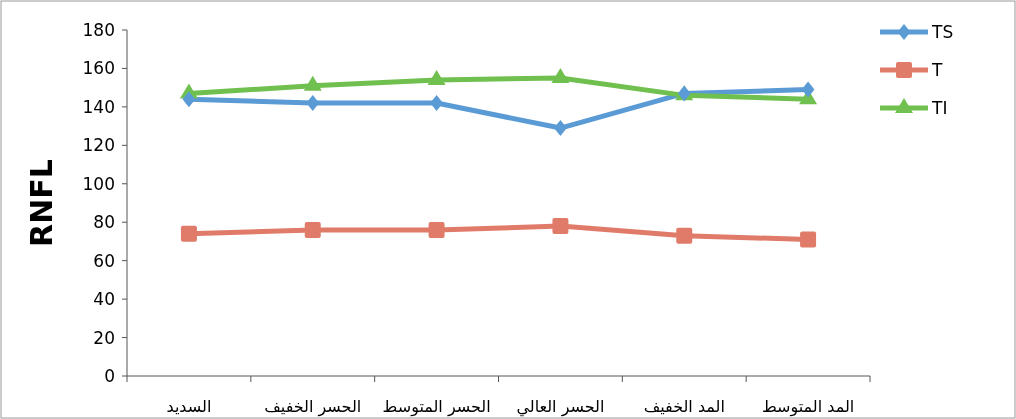 This screenshot has width=1016, height=419. I want to click on y-tick-label: 180, so click(98, 30).